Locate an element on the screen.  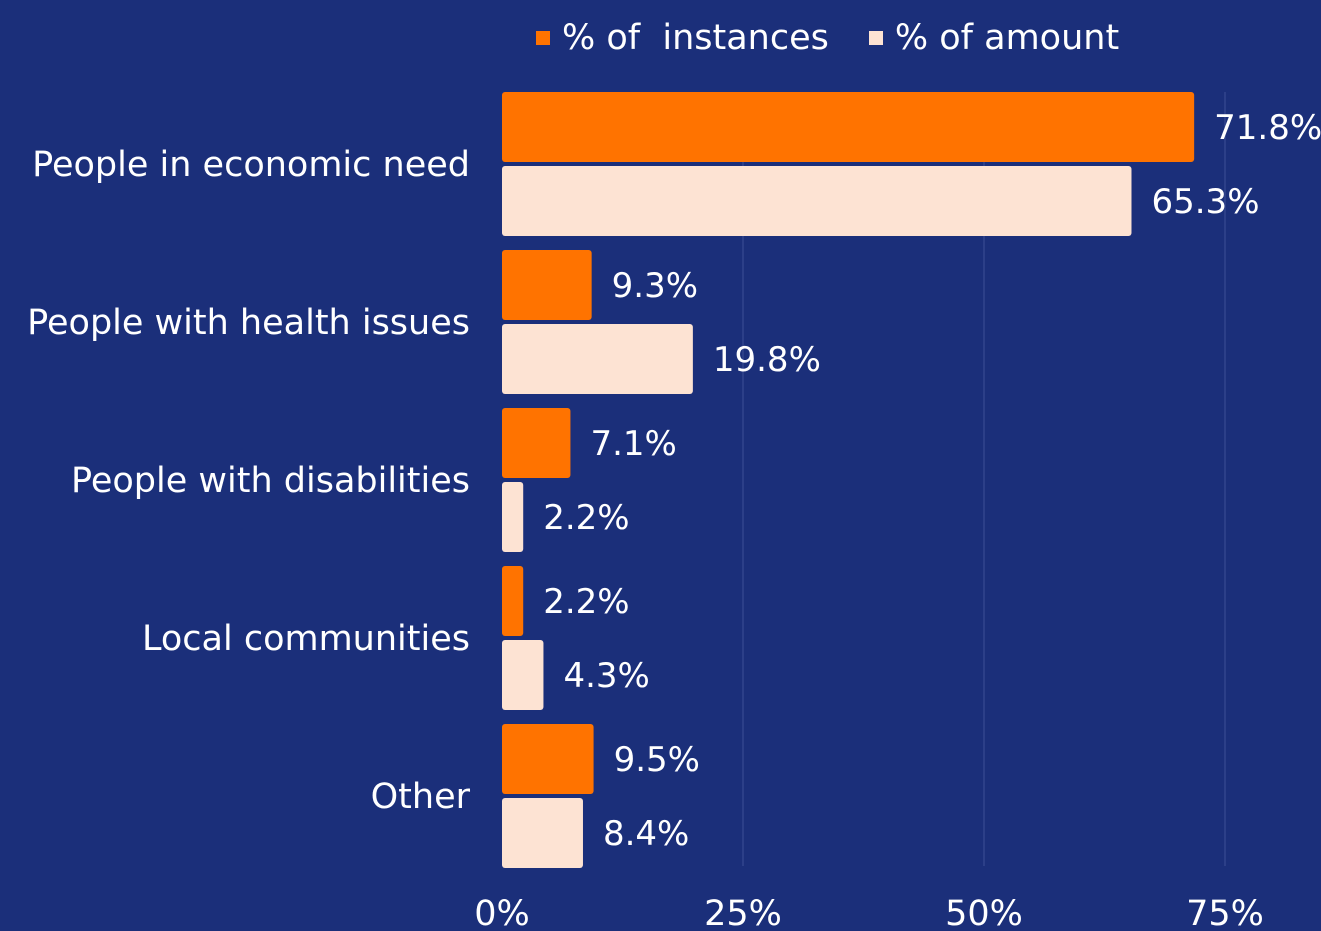
category-label-1: People with health issues is located at coordinates (248, 323).